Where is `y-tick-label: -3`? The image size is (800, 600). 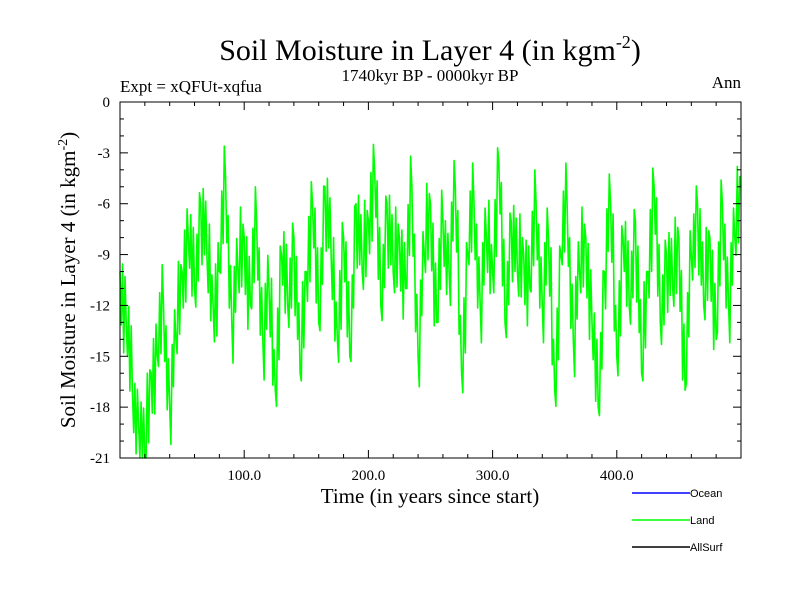
y-tick-label: -3 is located at coordinates (104, 154).